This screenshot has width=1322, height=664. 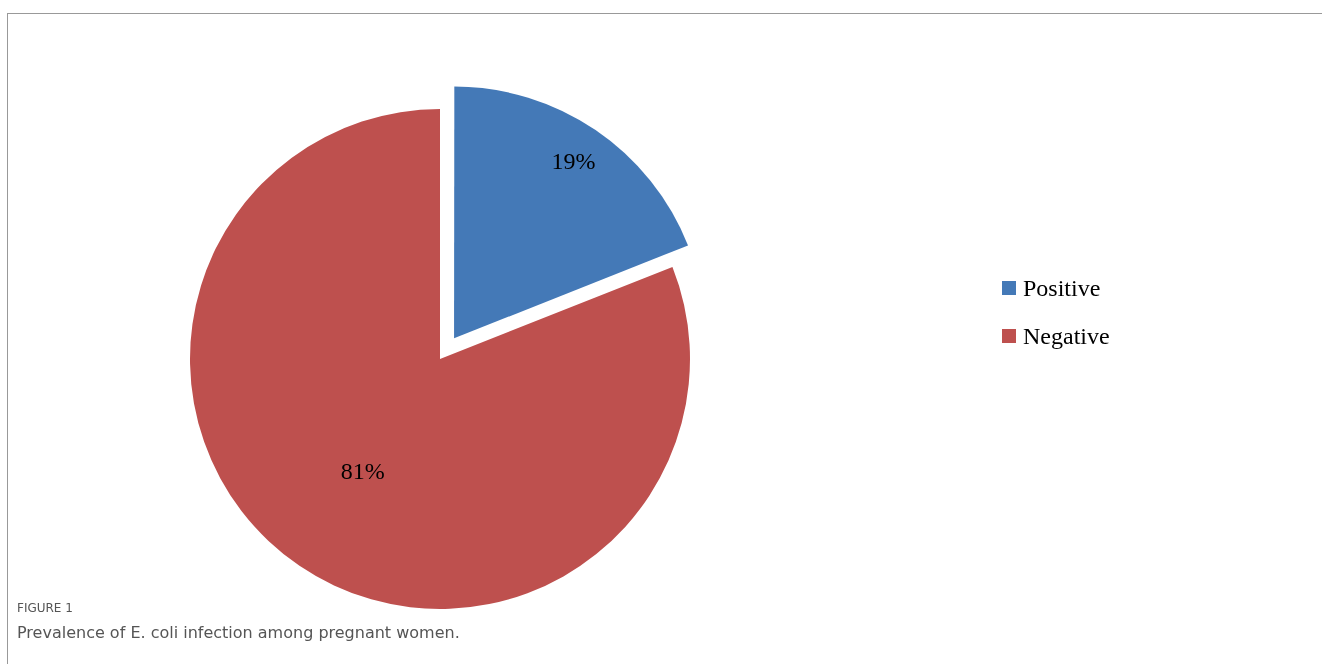 I want to click on data-label: 19%, so click(x=573, y=160).